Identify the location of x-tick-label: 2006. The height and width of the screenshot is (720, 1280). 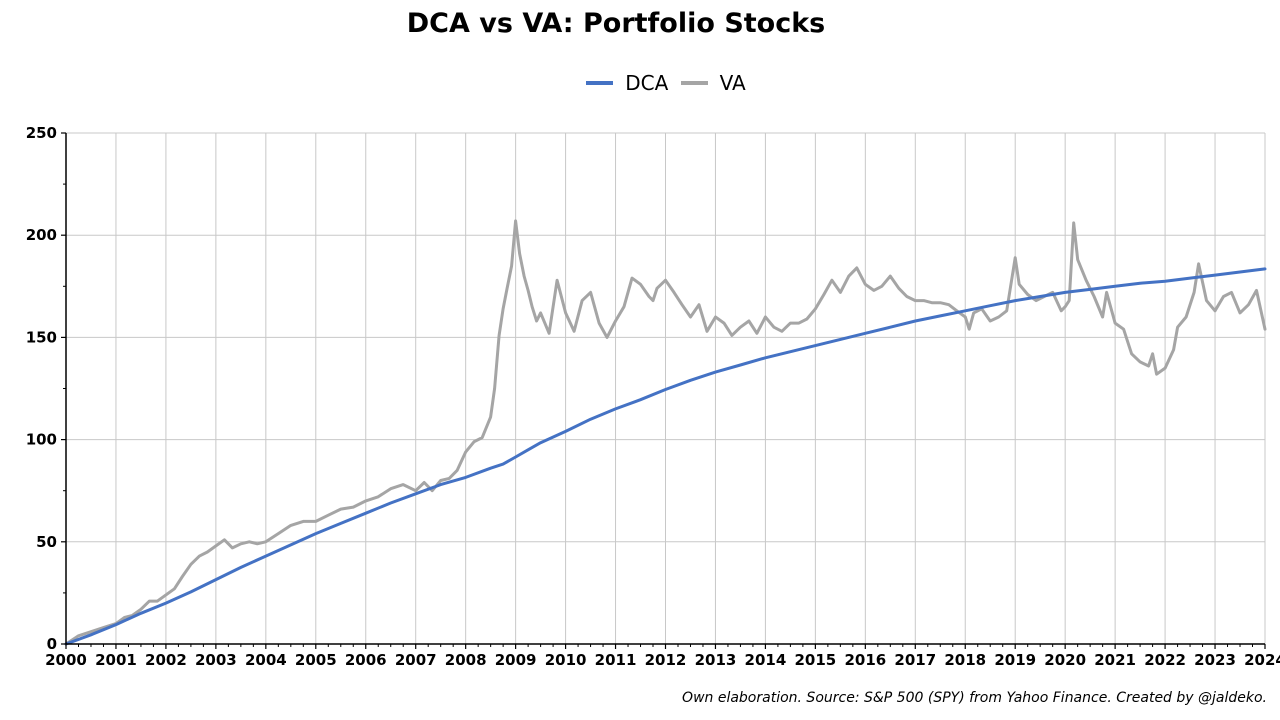
(366, 660).